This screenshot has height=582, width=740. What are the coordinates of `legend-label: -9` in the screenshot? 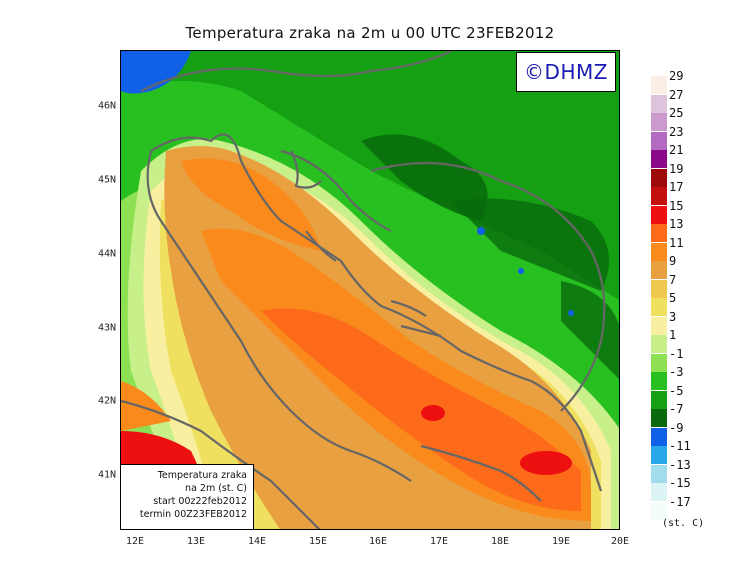 It's located at (676, 427).